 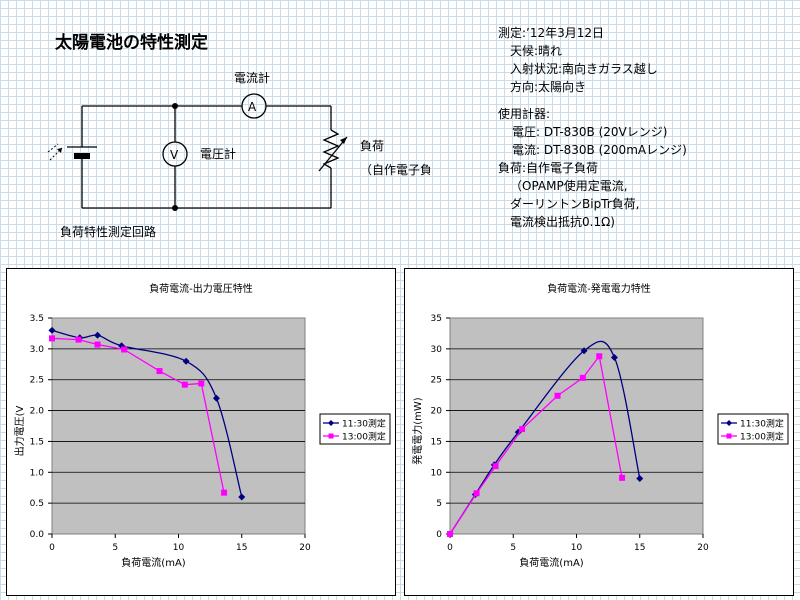 What do you see at coordinates (536, 444) in the screenshot?
I see `series-line` at bounding box center [536, 444].